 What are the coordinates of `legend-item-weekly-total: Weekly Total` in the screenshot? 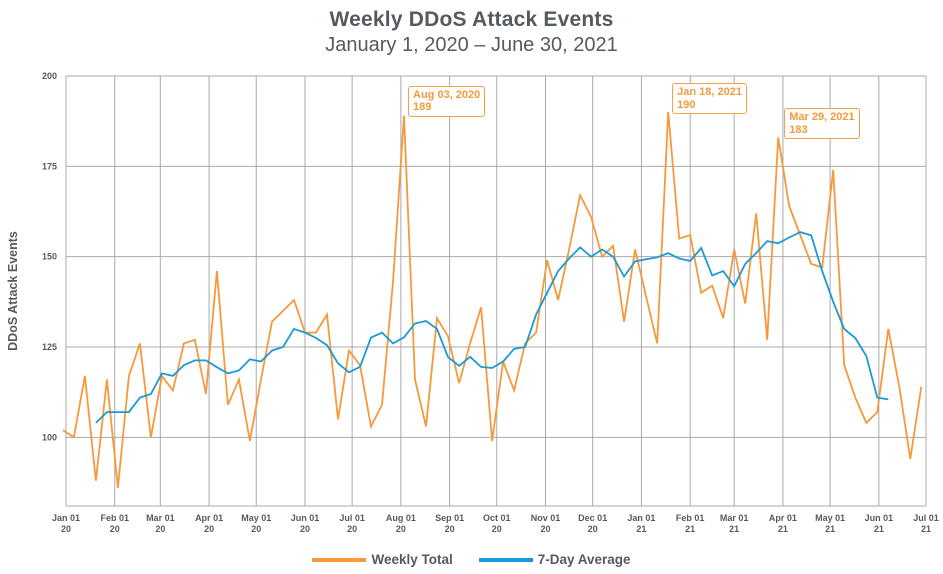 It's located at (382, 559).